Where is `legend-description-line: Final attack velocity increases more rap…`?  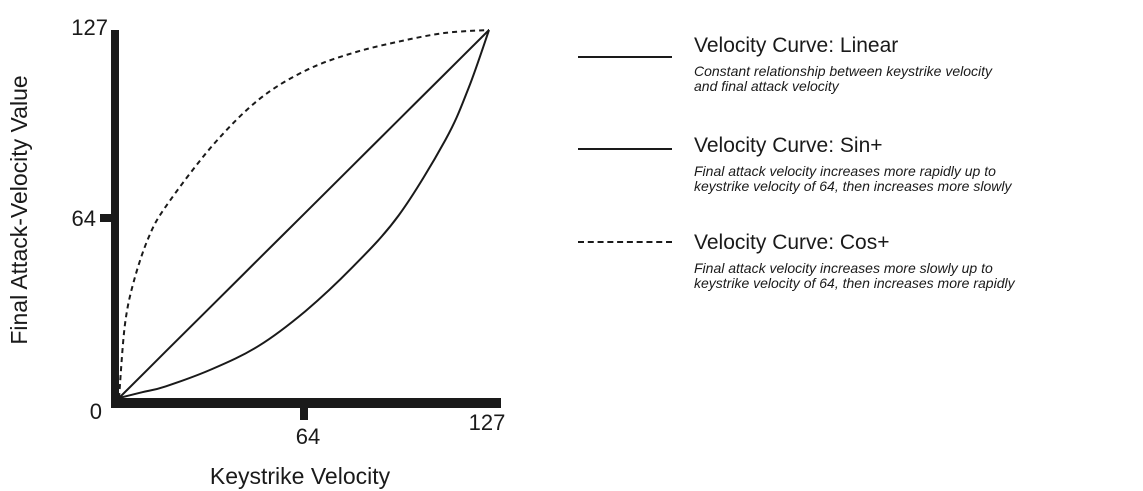
legend-description-line: Final attack velocity increases more rap… is located at coordinates (845, 171).